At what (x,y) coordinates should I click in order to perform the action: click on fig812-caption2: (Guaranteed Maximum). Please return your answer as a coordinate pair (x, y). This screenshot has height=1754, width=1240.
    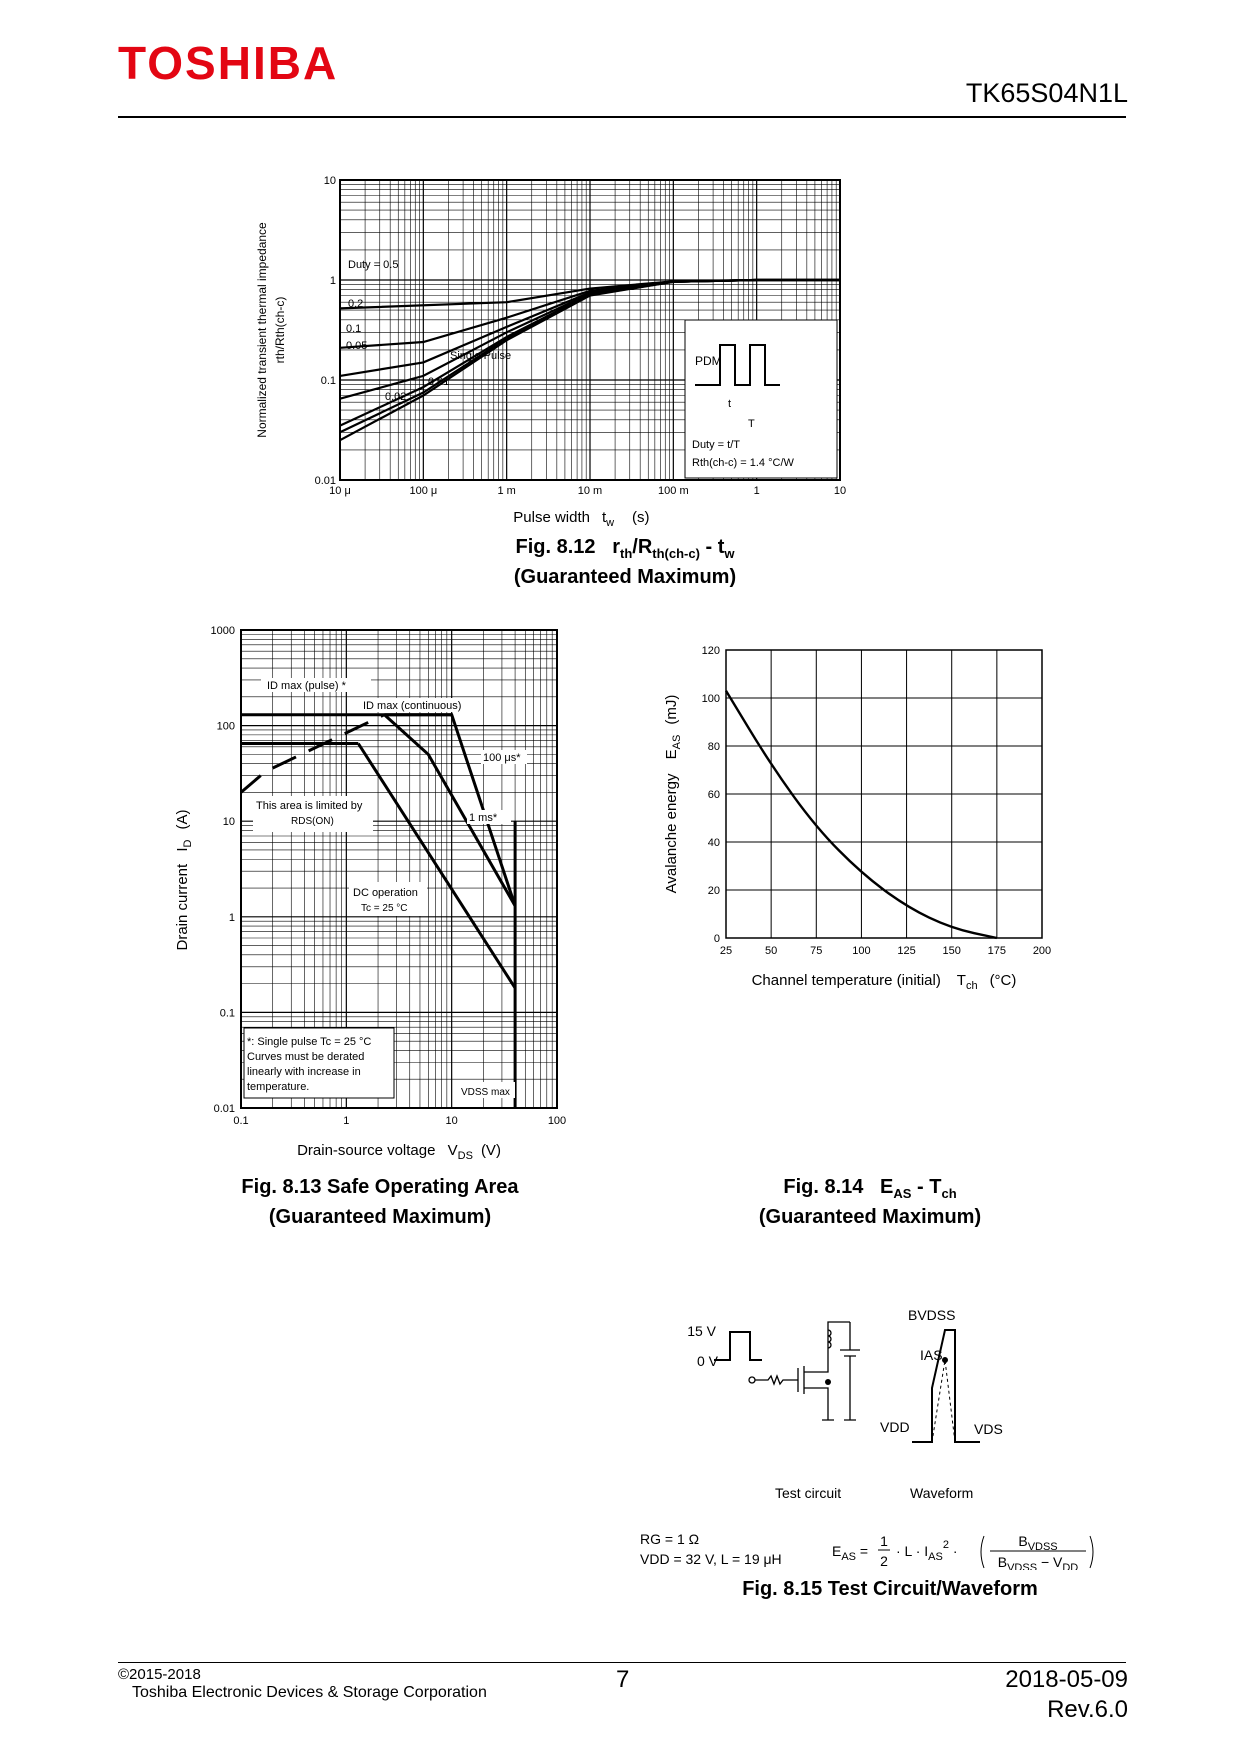
    Looking at the image, I should click on (625, 577).